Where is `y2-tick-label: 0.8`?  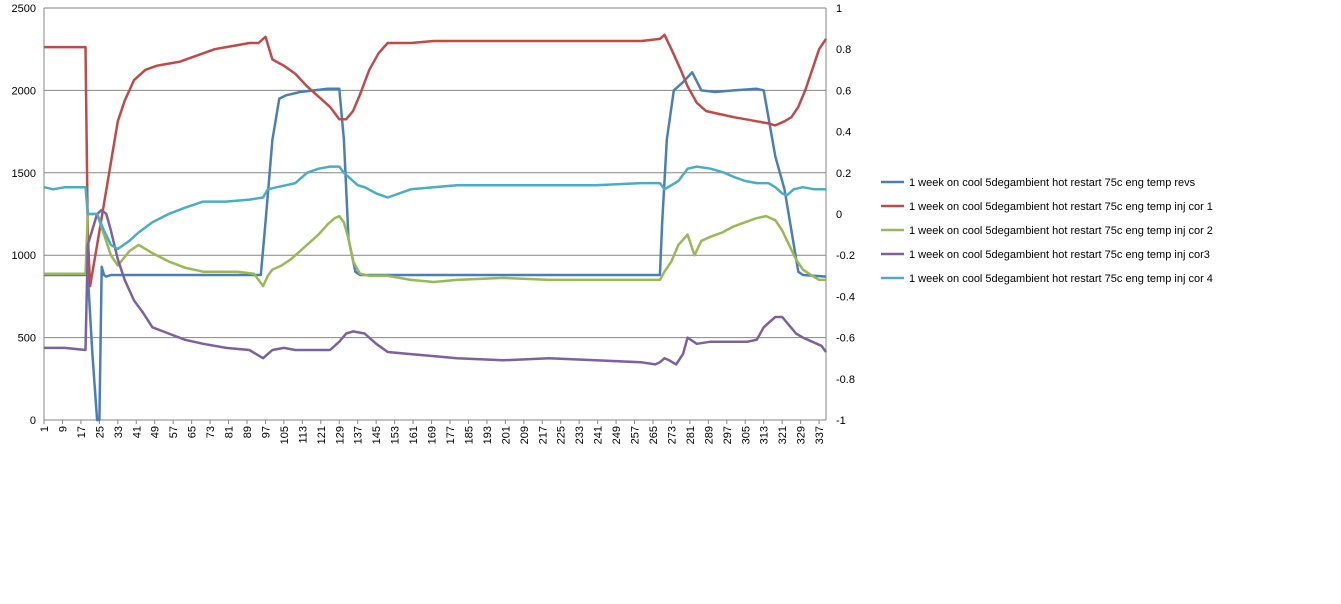 y2-tick-label: 0.8 is located at coordinates (843, 50).